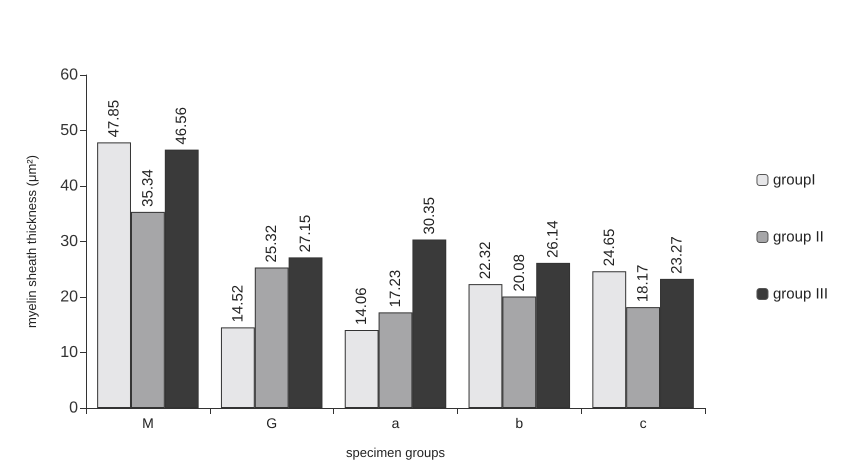  What do you see at coordinates (361, 306) in the screenshot?
I see `data-label: 14.06` at bounding box center [361, 306].